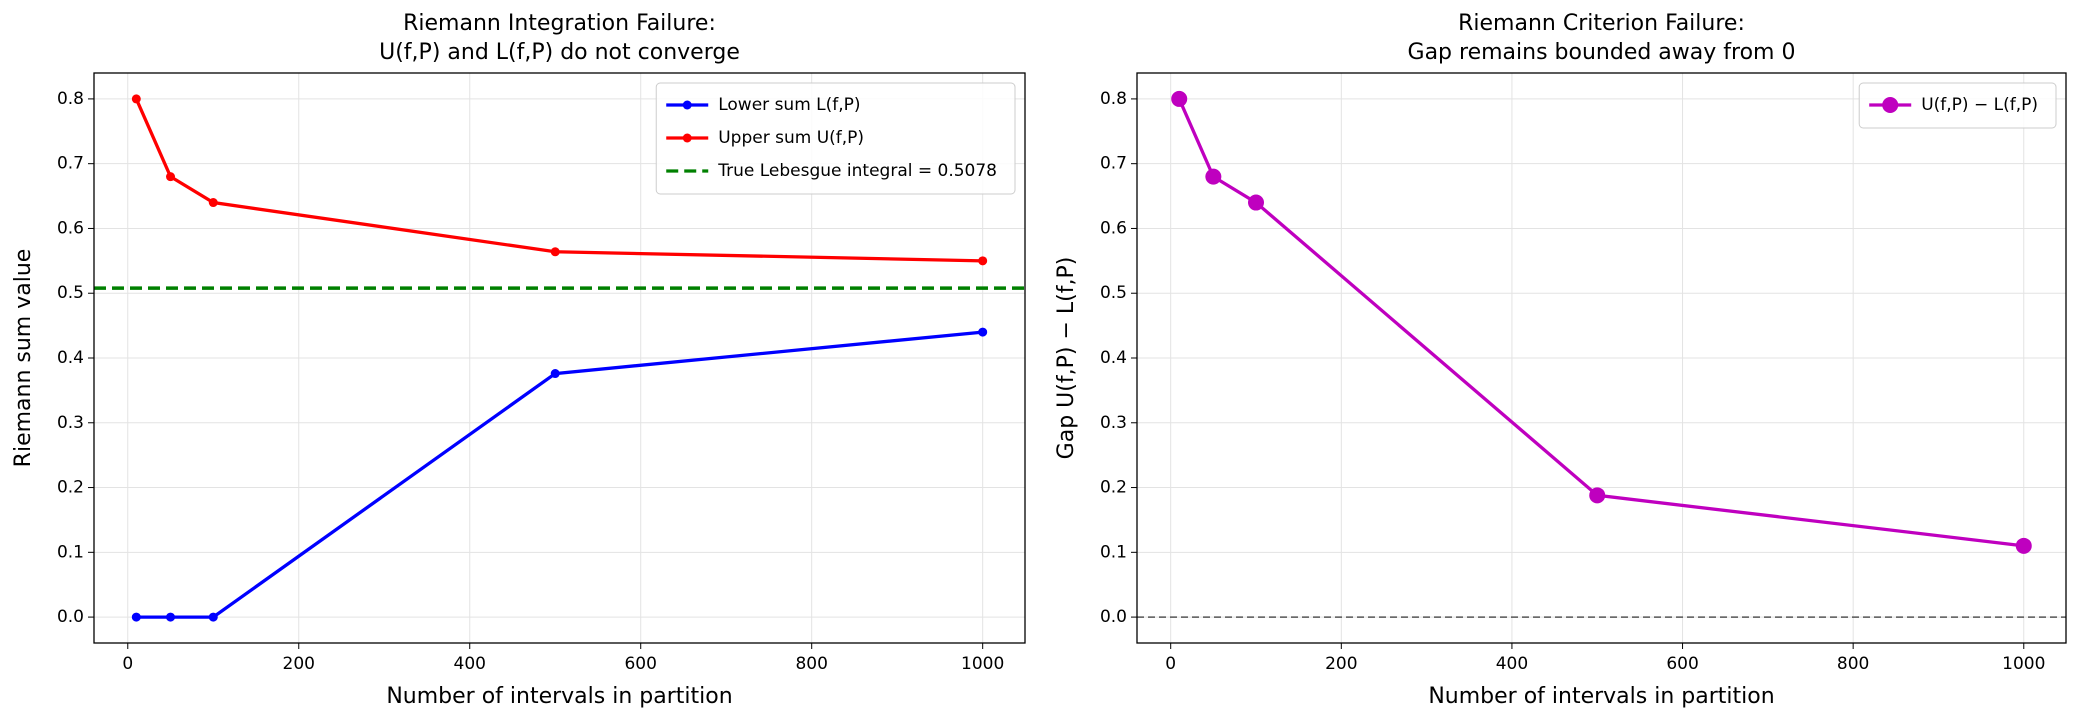  Describe the element at coordinates (1066, 358) in the screenshot. I see `y-axis-label: Gap U(f,P) − L(f,P)` at that location.